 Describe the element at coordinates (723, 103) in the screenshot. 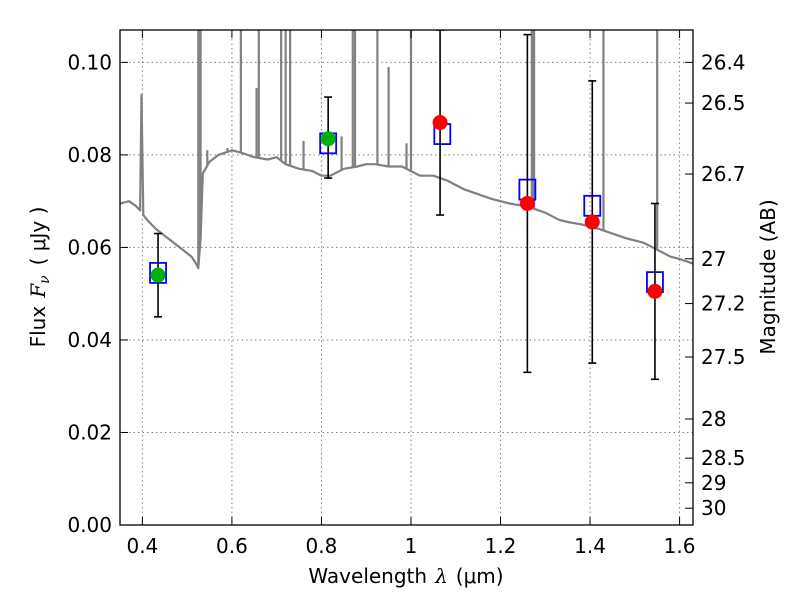

I see `mag-tick-label: 26.5` at that location.